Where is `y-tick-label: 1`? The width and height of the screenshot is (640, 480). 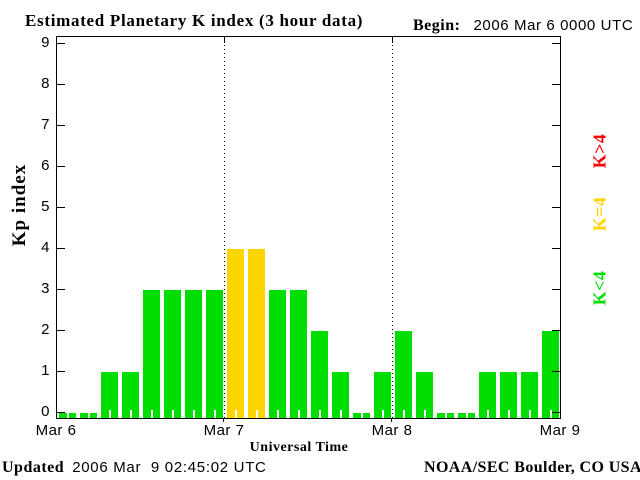 y-tick-label: 1 is located at coordinates (45, 370).